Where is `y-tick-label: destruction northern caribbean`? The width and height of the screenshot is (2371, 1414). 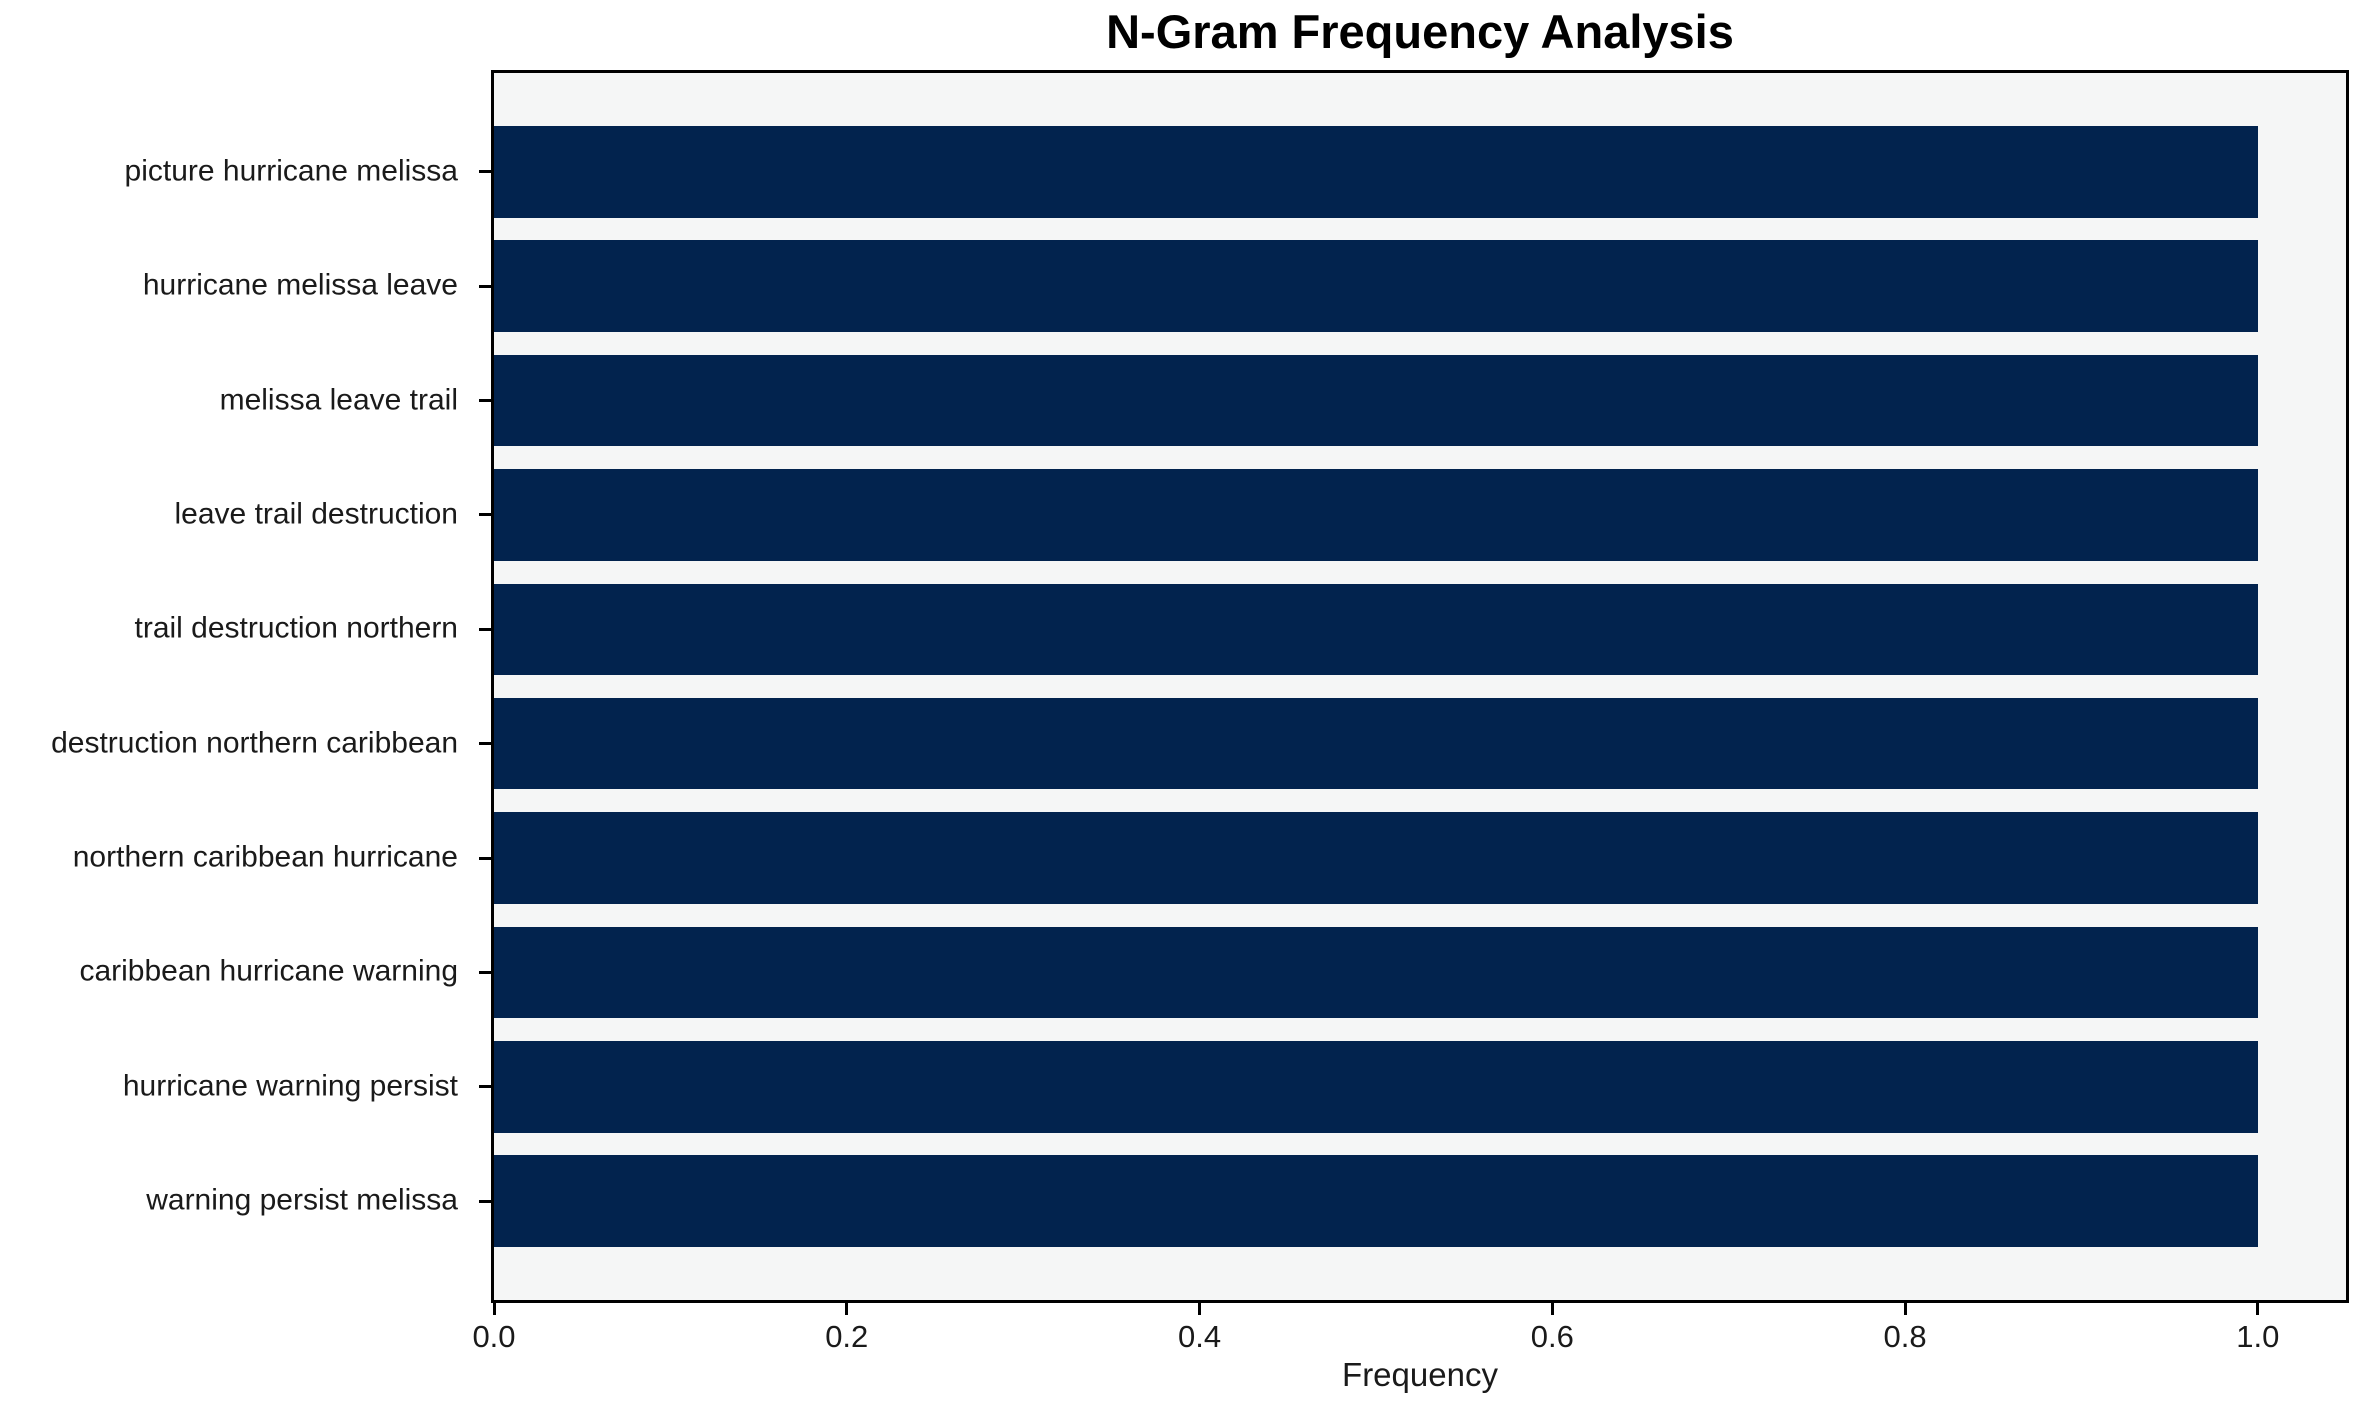
y-tick-label: destruction northern caribbean is located at coordinates (254, 743).